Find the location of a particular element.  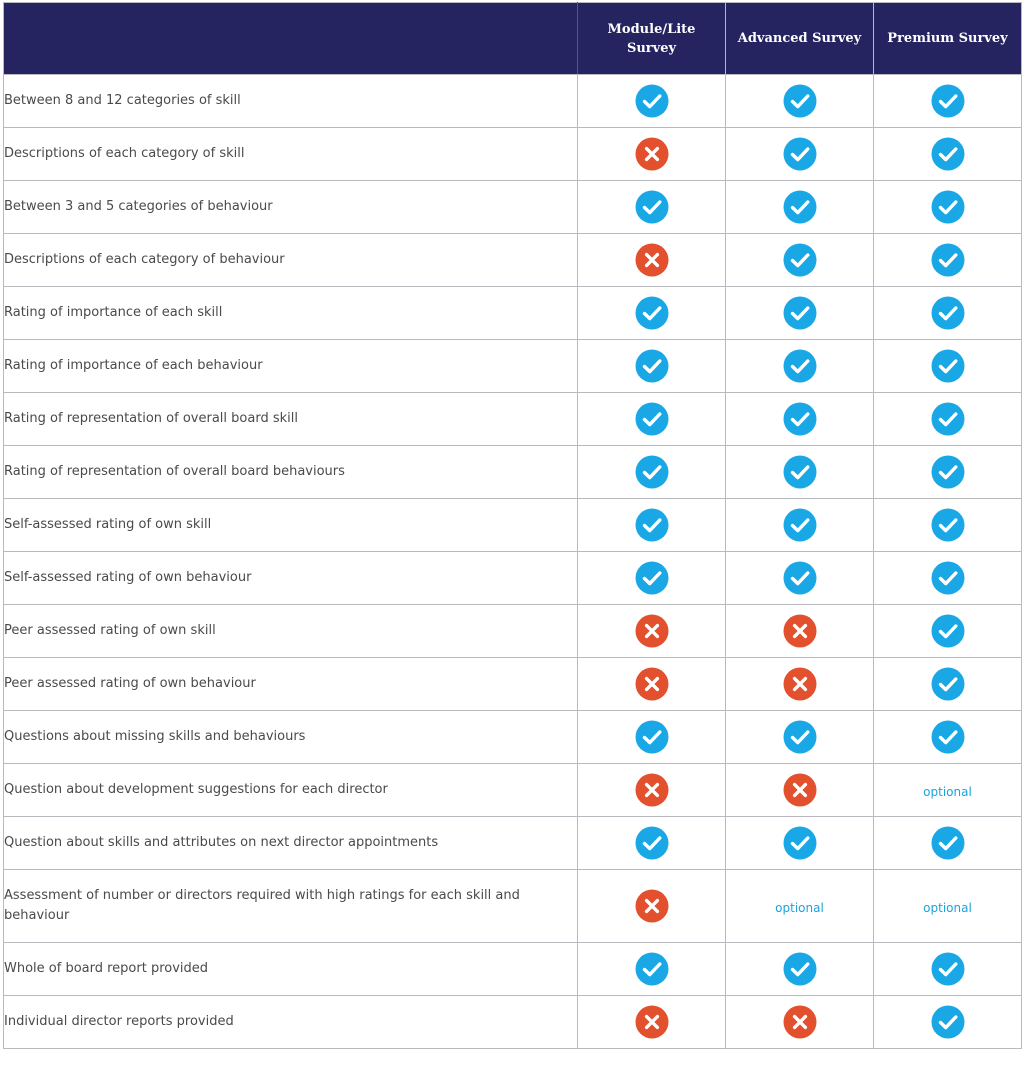

column-header-module-lite: Module/Lite Survey is located at coordinates (651, 38).